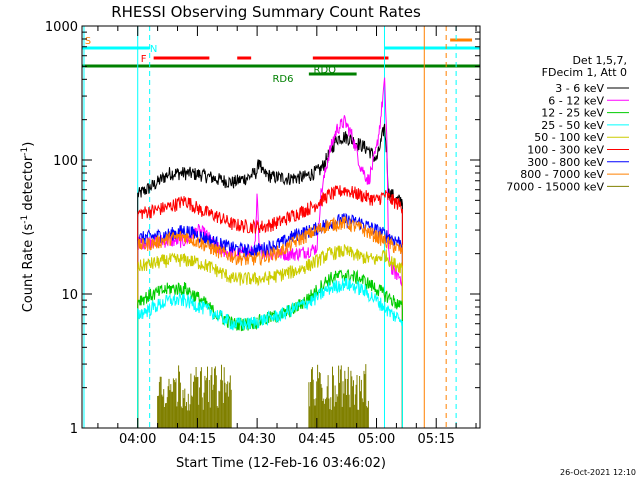 The height and width of the screenshot is (480, 640). I want to click on flag-bars: S NF RDO RD6, so click(281, 60).